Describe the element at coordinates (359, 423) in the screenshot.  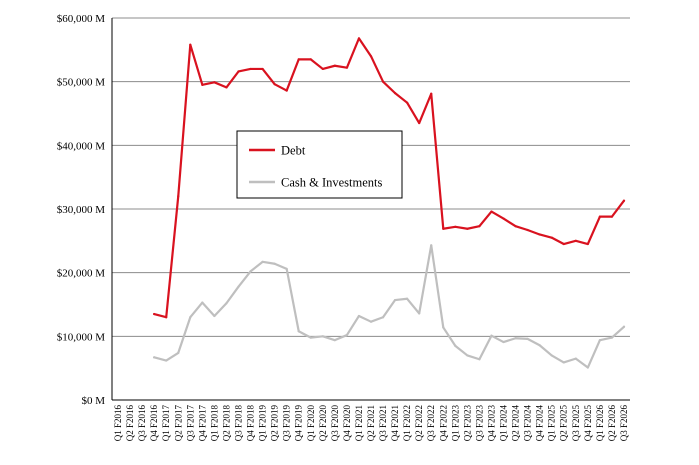
I see `x-tick-label: Q1 F2021` at that location.